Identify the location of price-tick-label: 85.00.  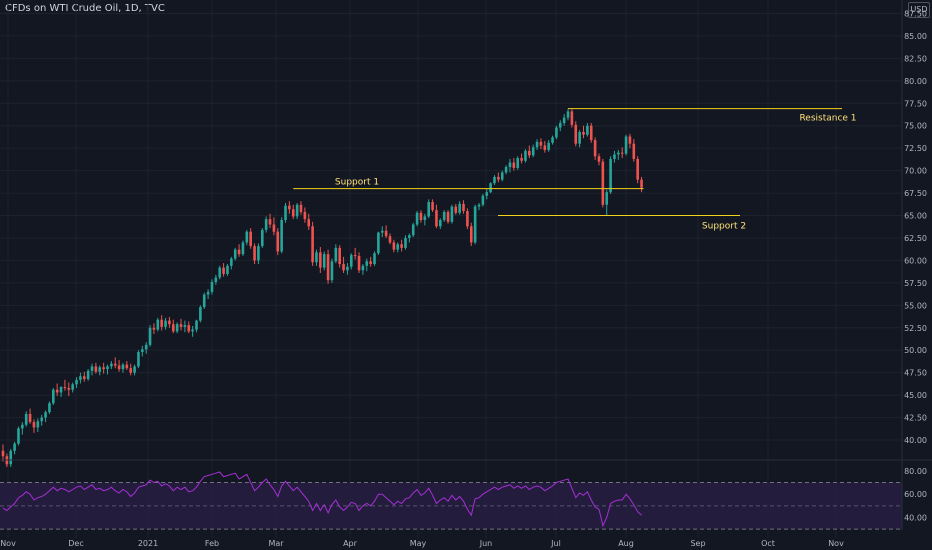
(915, 36).